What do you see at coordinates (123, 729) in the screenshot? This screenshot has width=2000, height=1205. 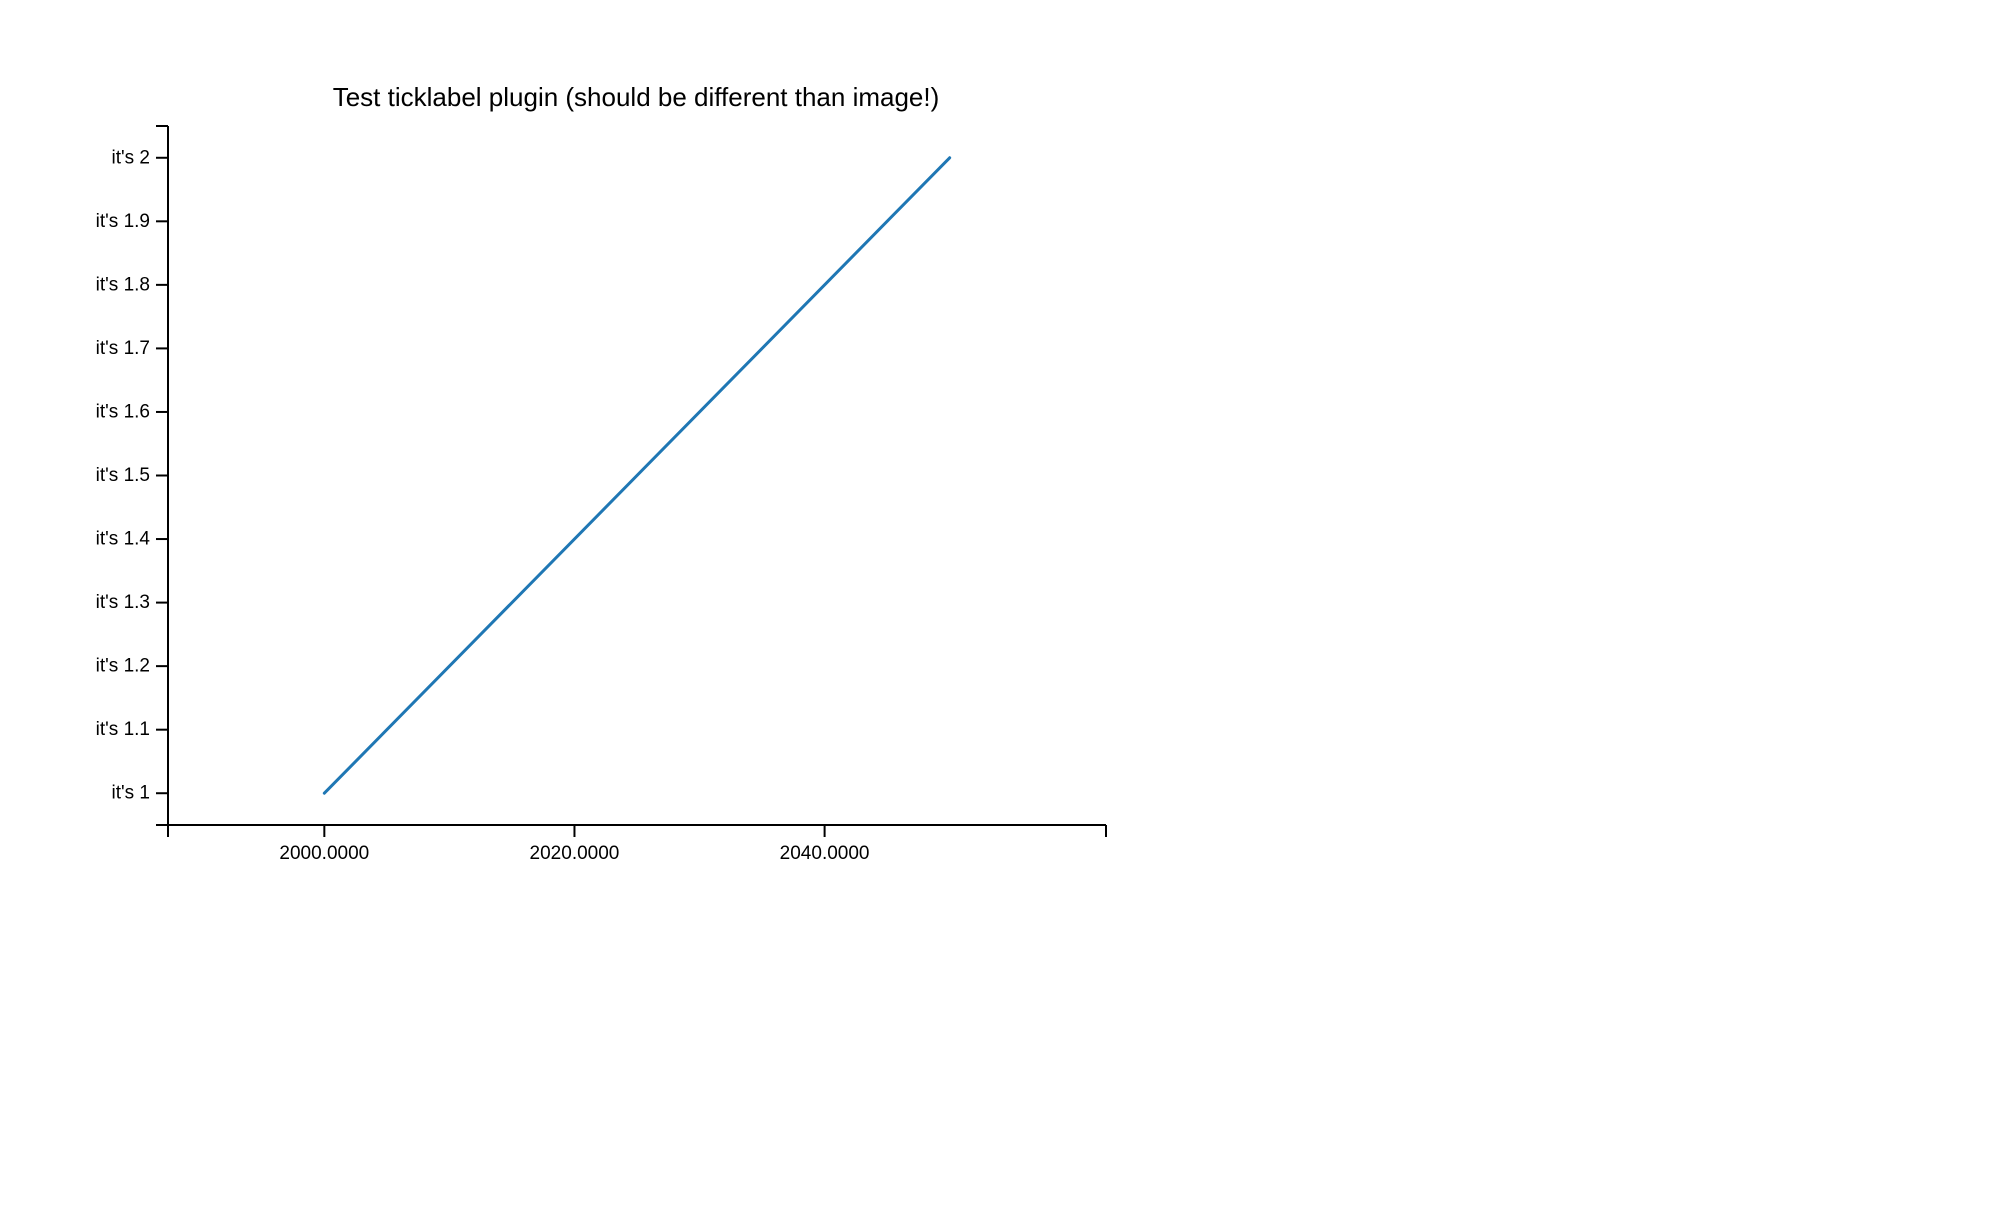 I see `y-tick-label: it's 1.1` at bounding box center [123, 729].